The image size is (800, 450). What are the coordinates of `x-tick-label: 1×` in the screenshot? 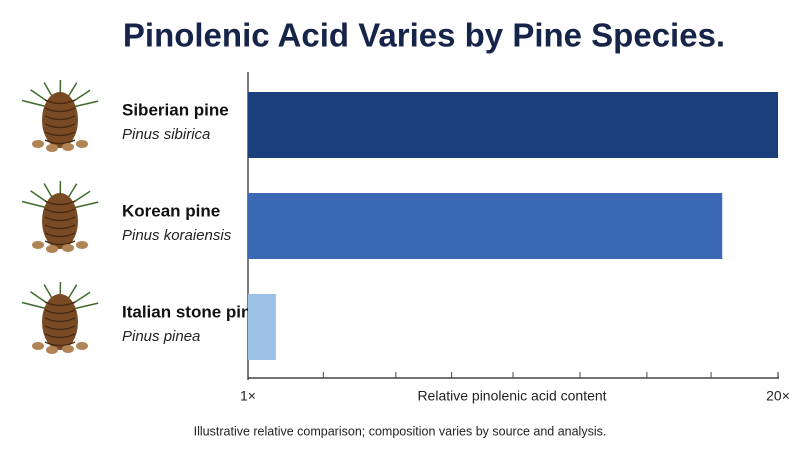 It's located at (248, 396).